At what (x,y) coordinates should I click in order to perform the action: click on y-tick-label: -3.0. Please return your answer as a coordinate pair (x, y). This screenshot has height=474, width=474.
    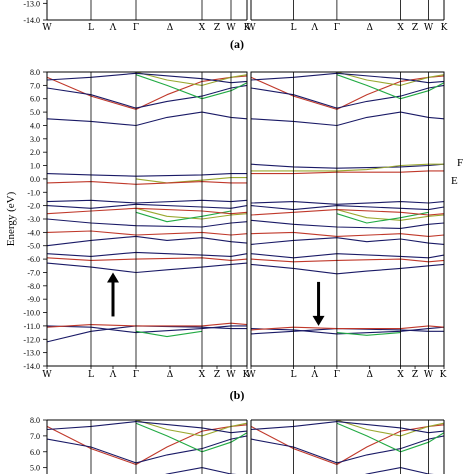
    Looking at the image, I should click on (33, 219).